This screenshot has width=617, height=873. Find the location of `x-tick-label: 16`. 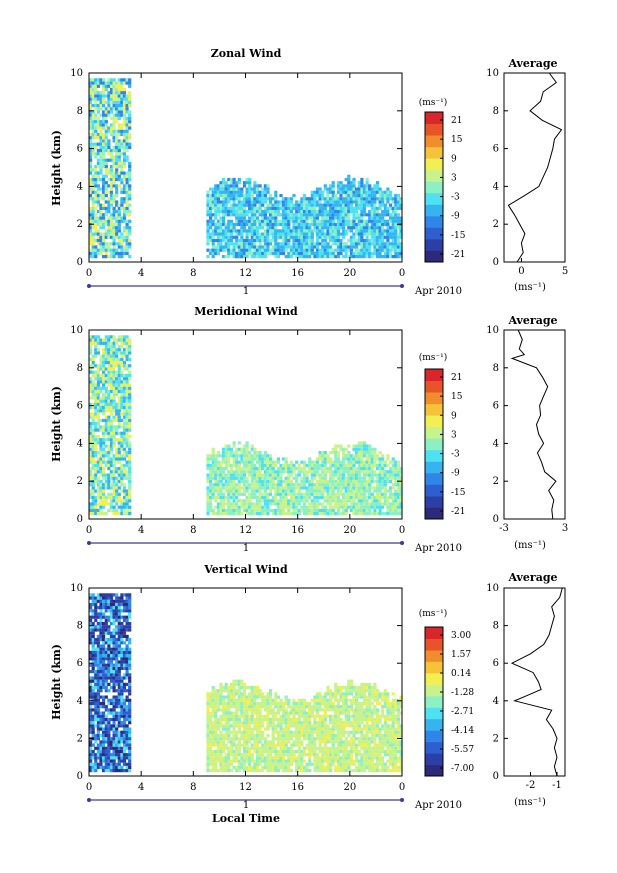

x-tick-label: 16 is located at coordinates (297, 530).